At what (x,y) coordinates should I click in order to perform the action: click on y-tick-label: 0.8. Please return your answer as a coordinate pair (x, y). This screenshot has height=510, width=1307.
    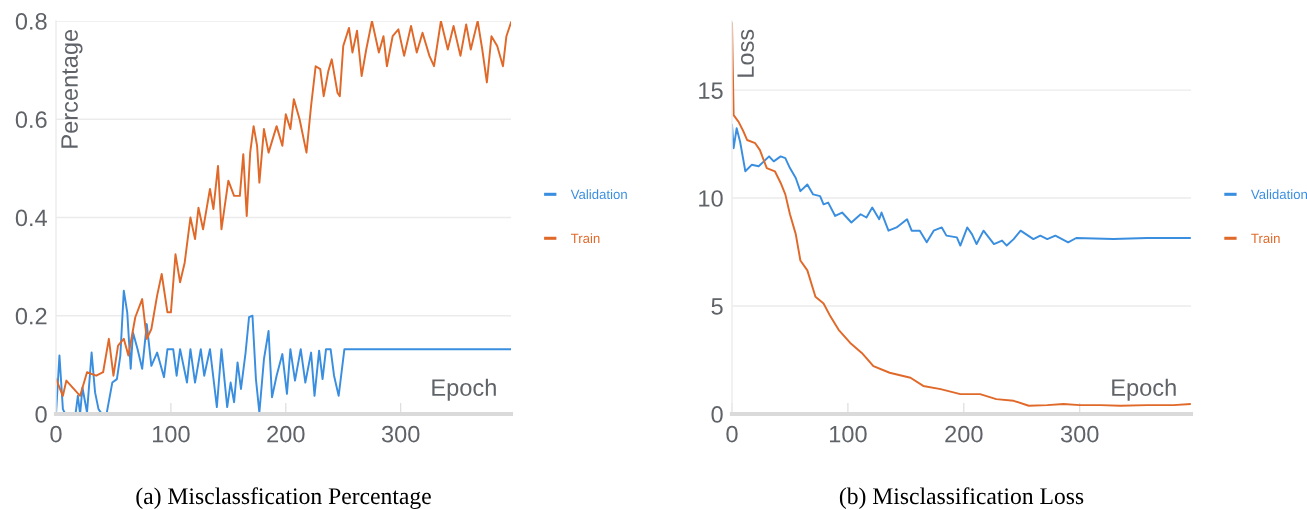
    Looking at the image, I should click on (31, 21).